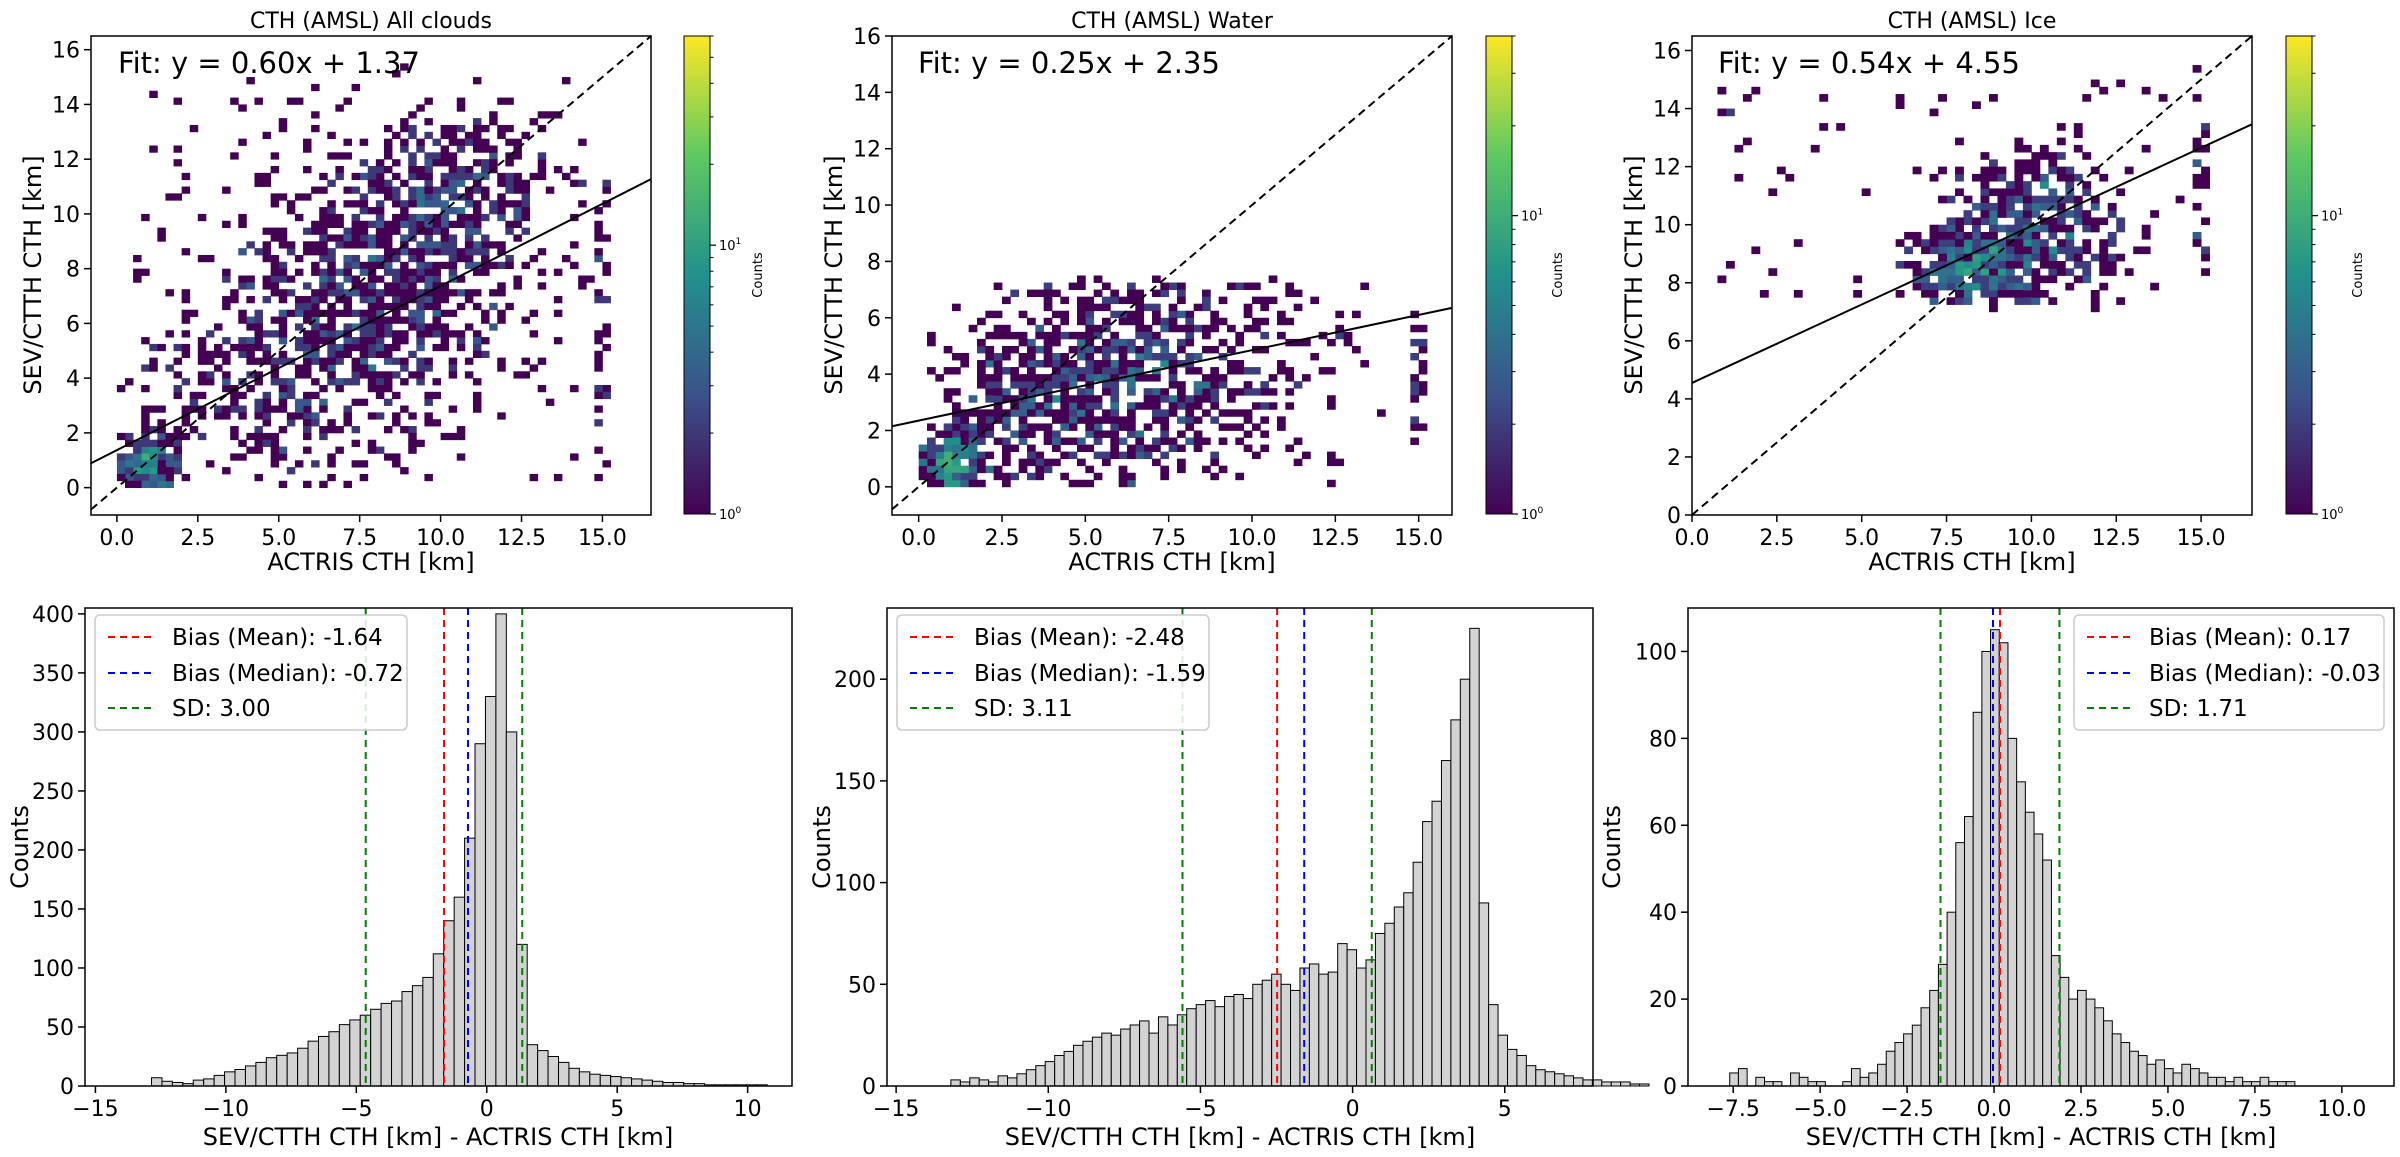  I want to click on y-tick-label: 0, so click(869, 1087).